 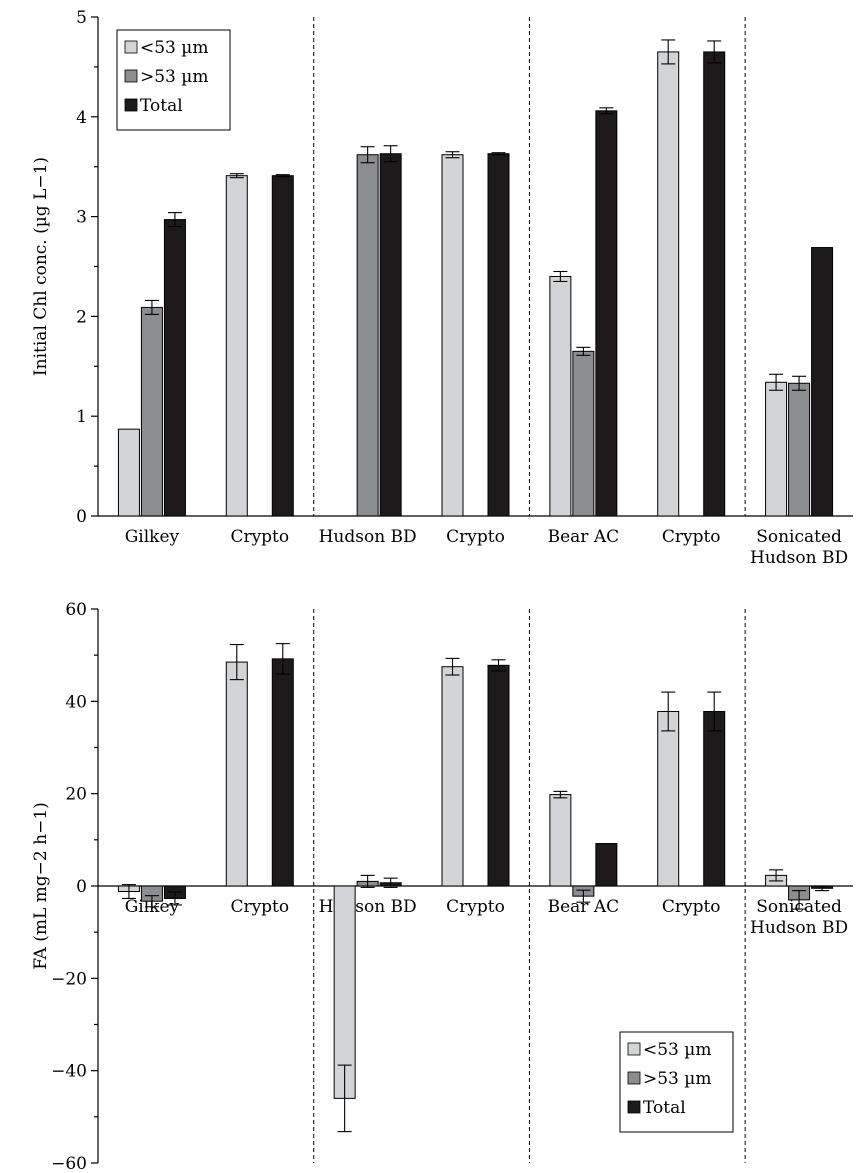 I want to click on y-tick-label: −20, so click(x=69, y=979).